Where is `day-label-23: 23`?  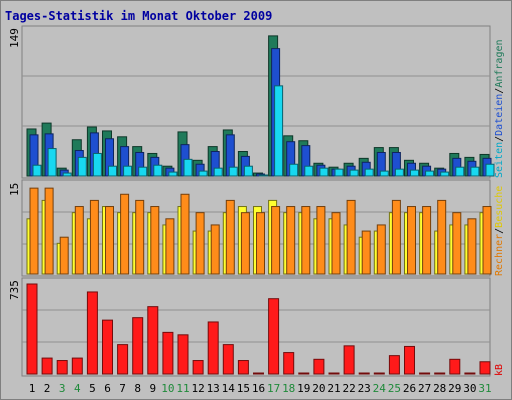
day-label-23: 23 is located at coordinates (364, 388).